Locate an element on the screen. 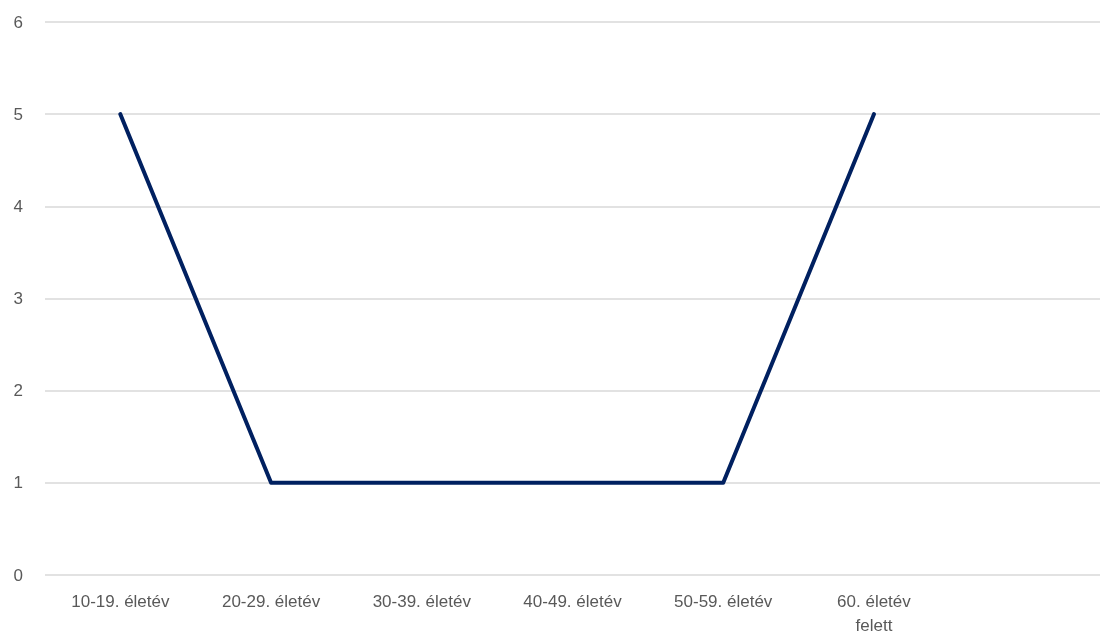  y-tick-label: 2 is located at coordinates (18, 391).